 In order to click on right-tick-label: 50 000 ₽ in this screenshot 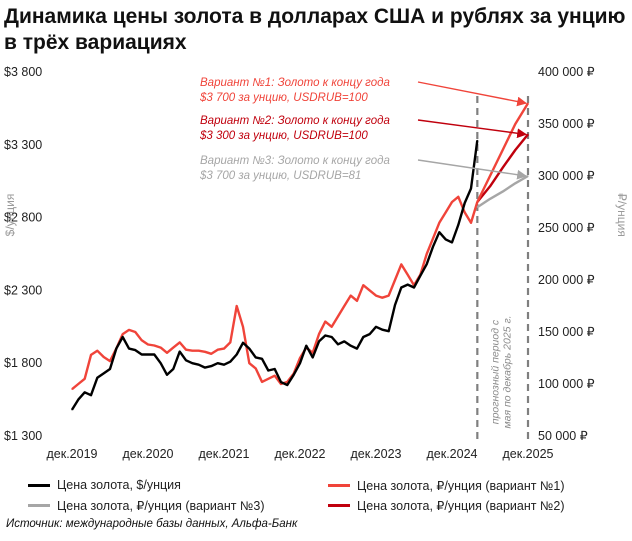, I will do `click(563, 436)`.